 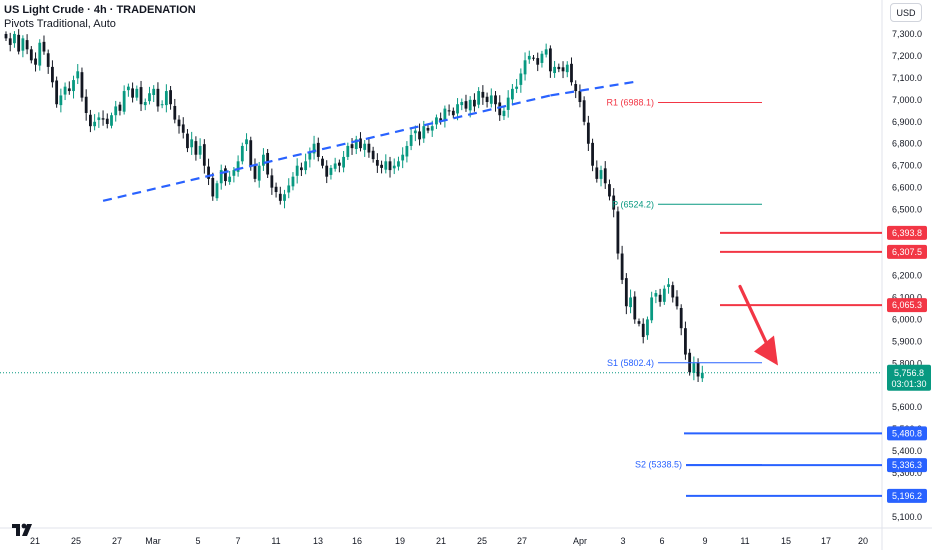 What do you see at coordinates (907, 407) in the screenshot?
I see `y-tick-label: 5,600.0` at bounding box center [907, 407].